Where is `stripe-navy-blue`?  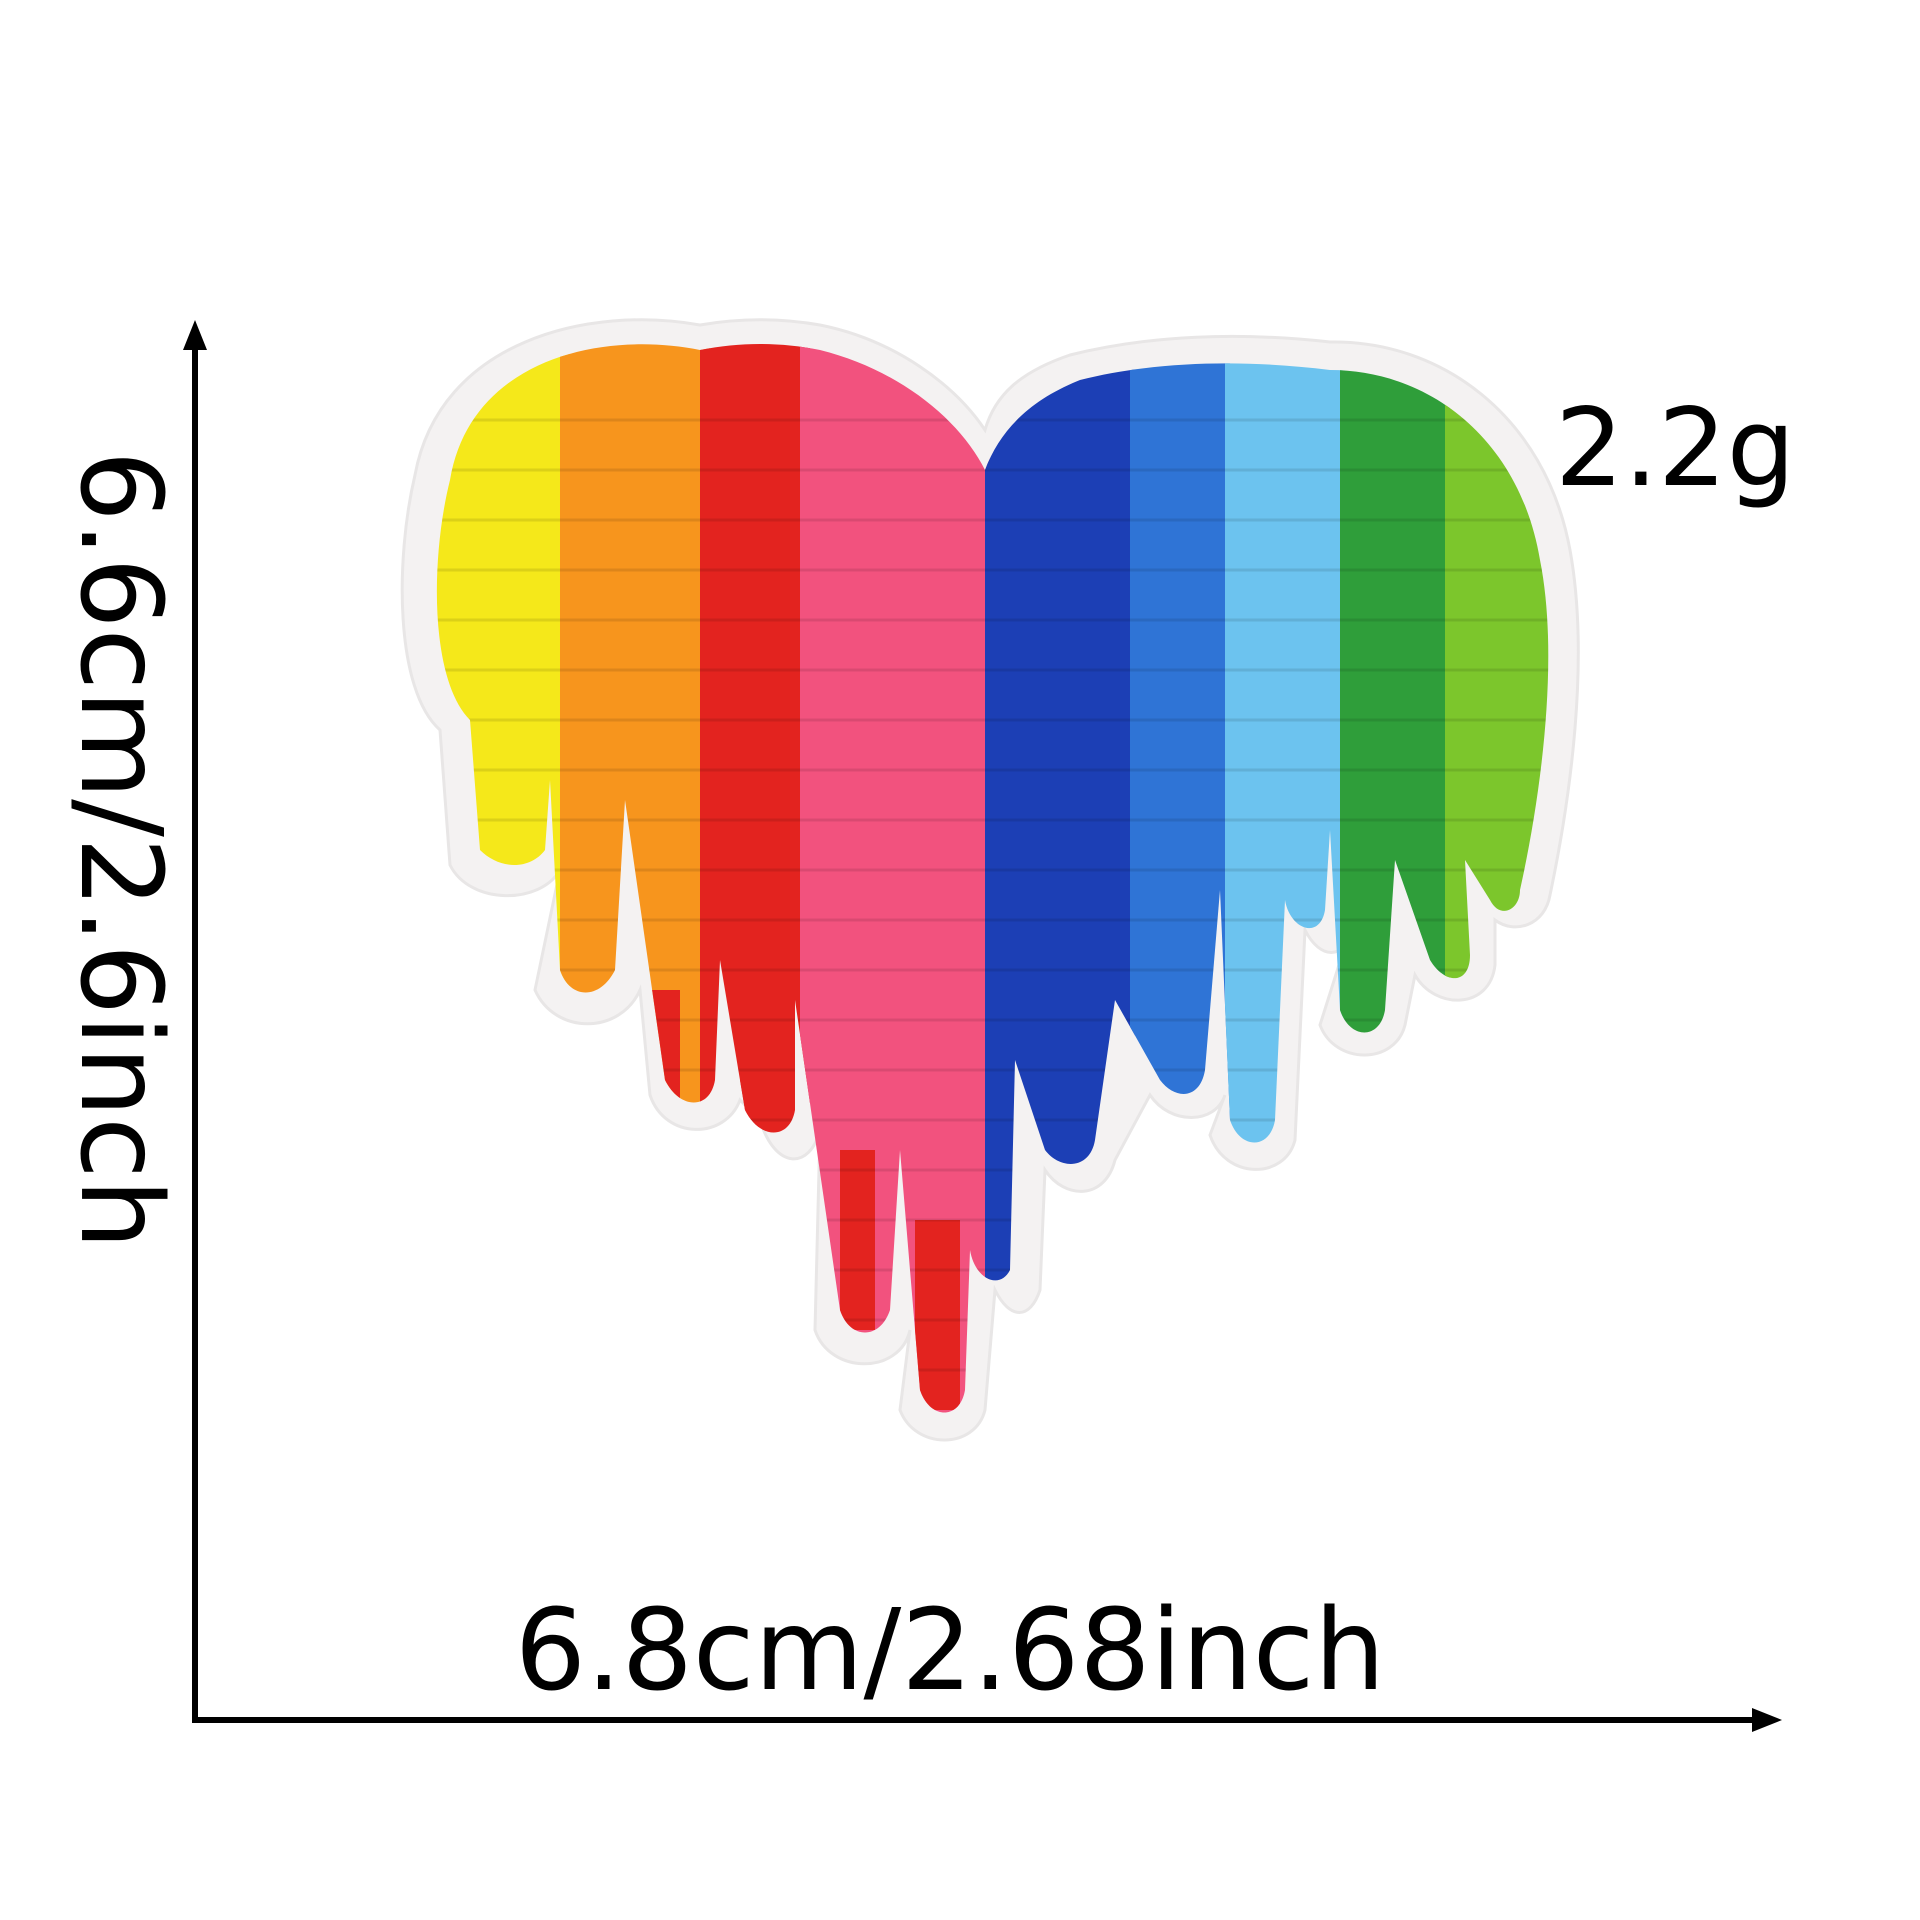 stripe-navy-blue is located at coordinates (1060, 878).